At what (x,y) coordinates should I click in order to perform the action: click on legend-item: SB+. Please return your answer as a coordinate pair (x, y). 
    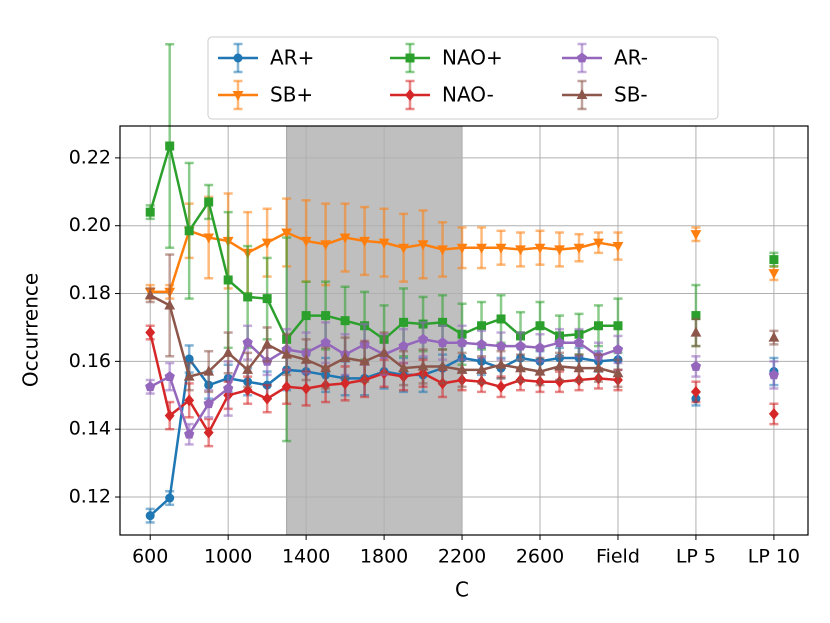
    Looking at the image, I should click on (265, 95).